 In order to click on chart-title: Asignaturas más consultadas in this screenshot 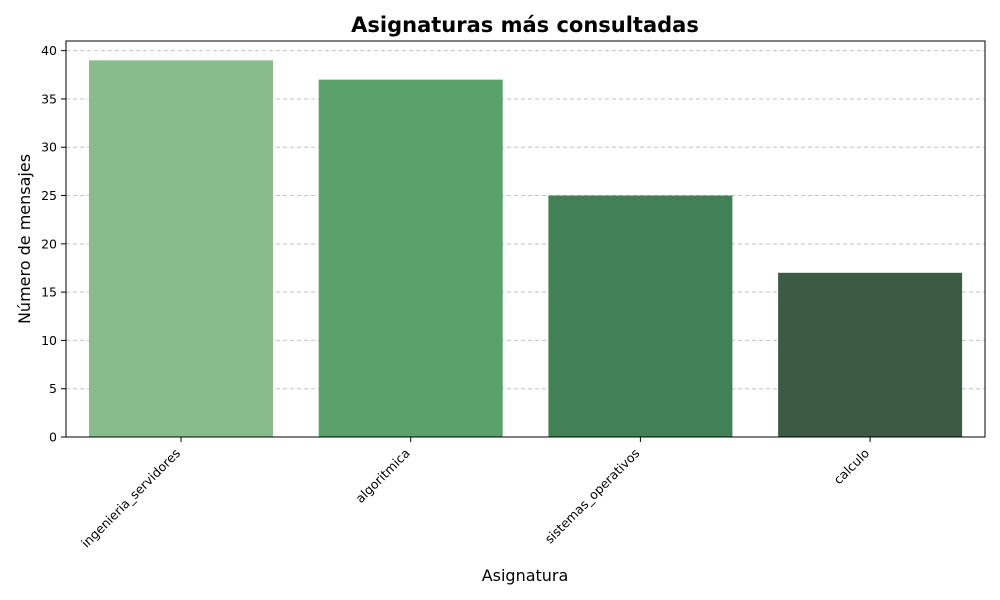, I will do `click(525, 25)`.